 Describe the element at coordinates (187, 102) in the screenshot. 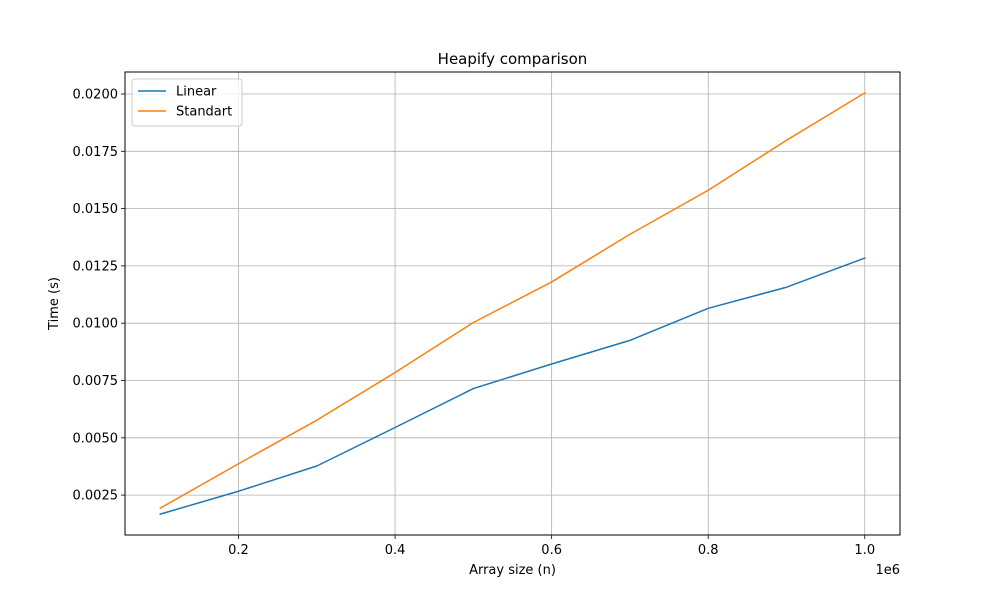

I see `legend: Linear Standart` at that location.